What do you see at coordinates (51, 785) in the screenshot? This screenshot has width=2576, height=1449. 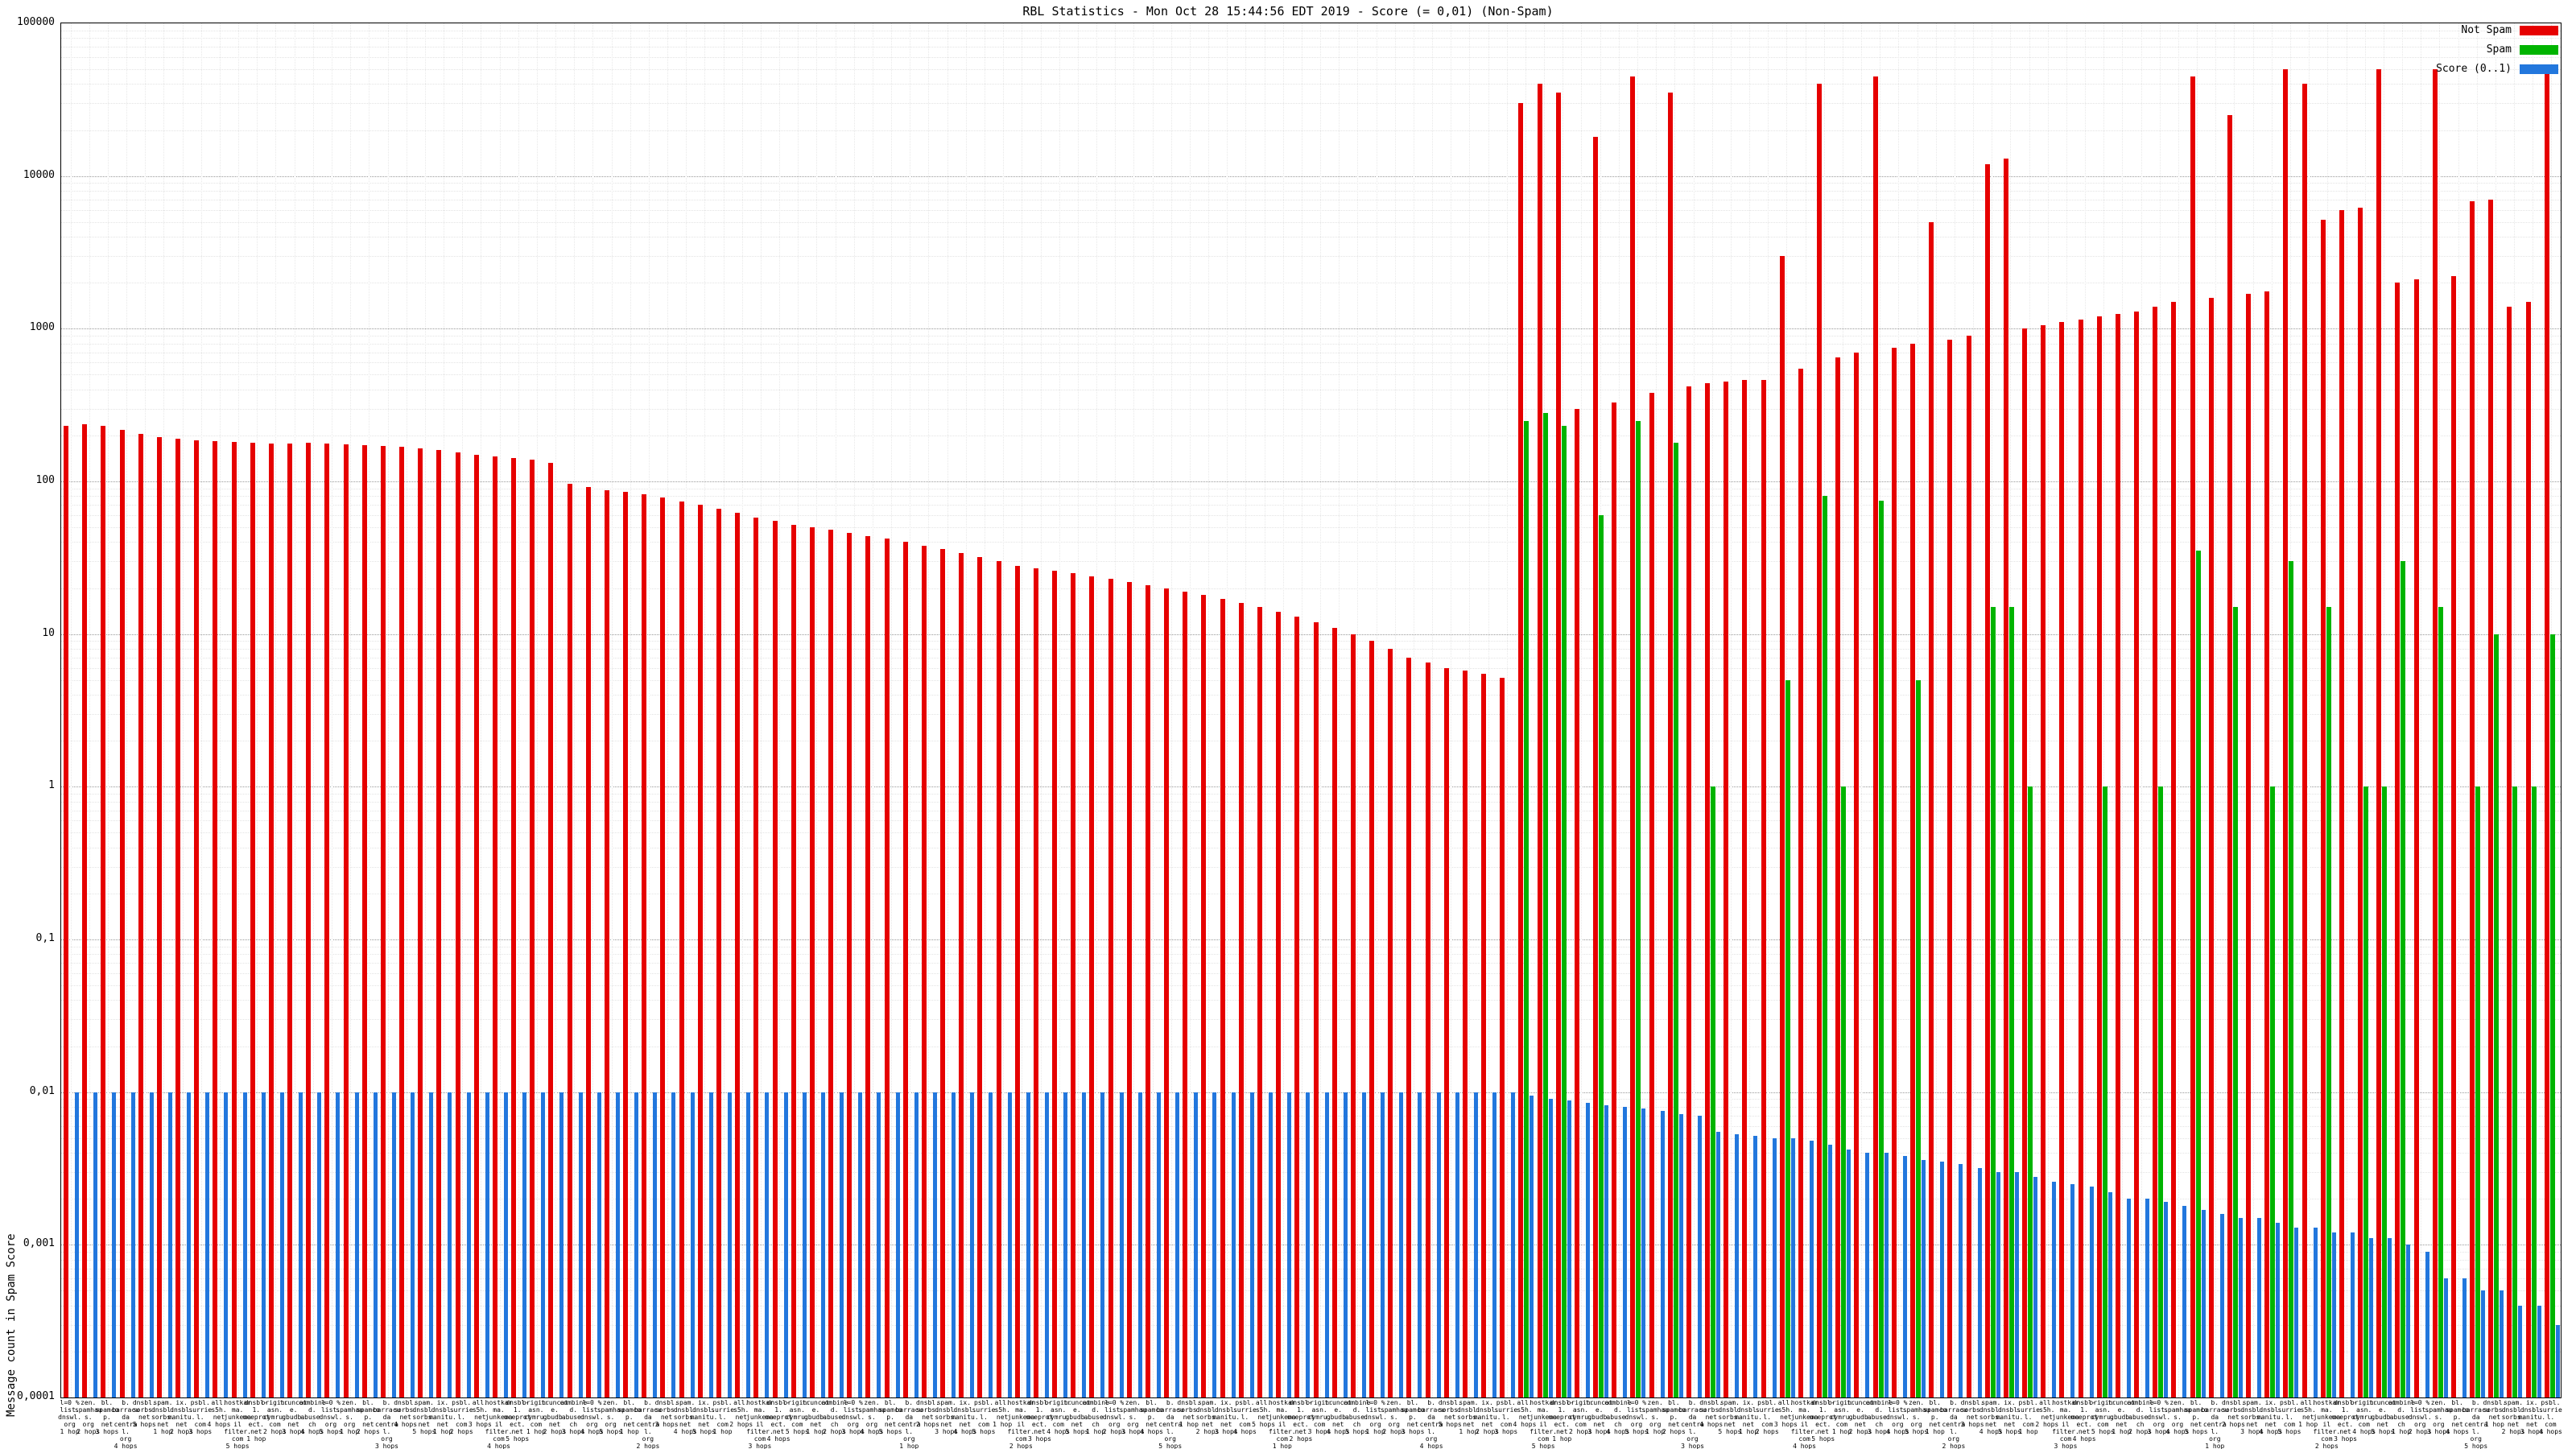 I see `y-tick-label: 1` at bounding box center [51, 785].